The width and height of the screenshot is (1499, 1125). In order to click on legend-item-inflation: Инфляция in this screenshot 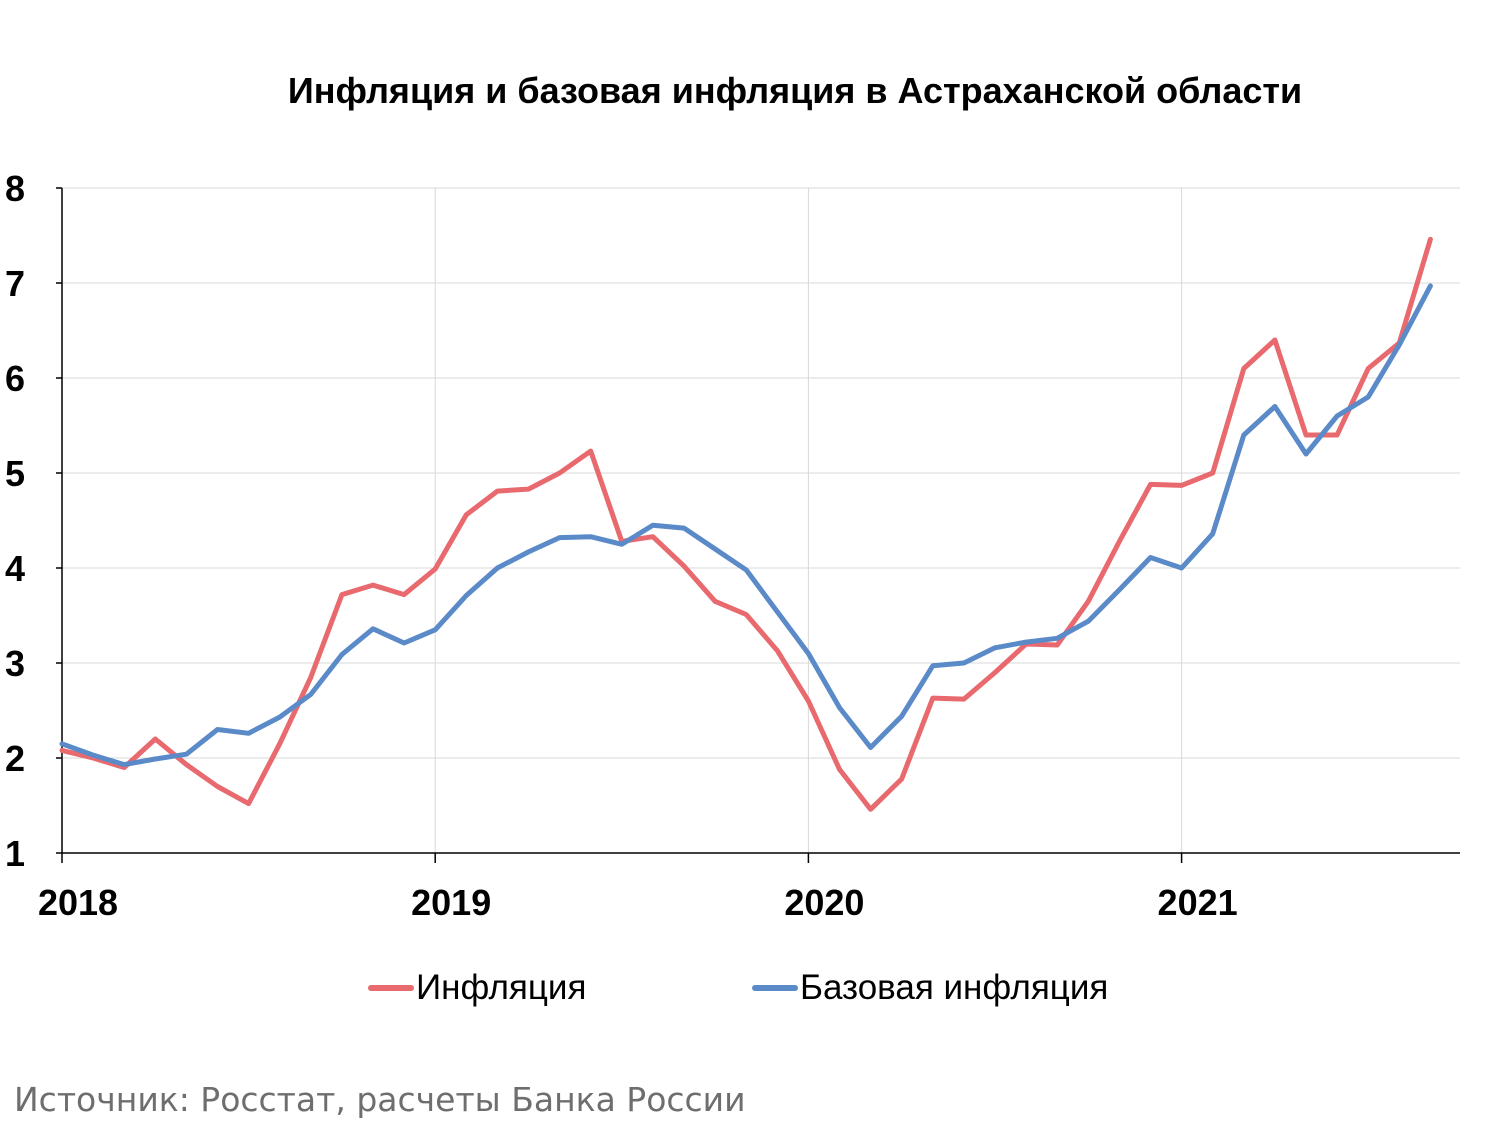, I will do `click(477, 988)`.